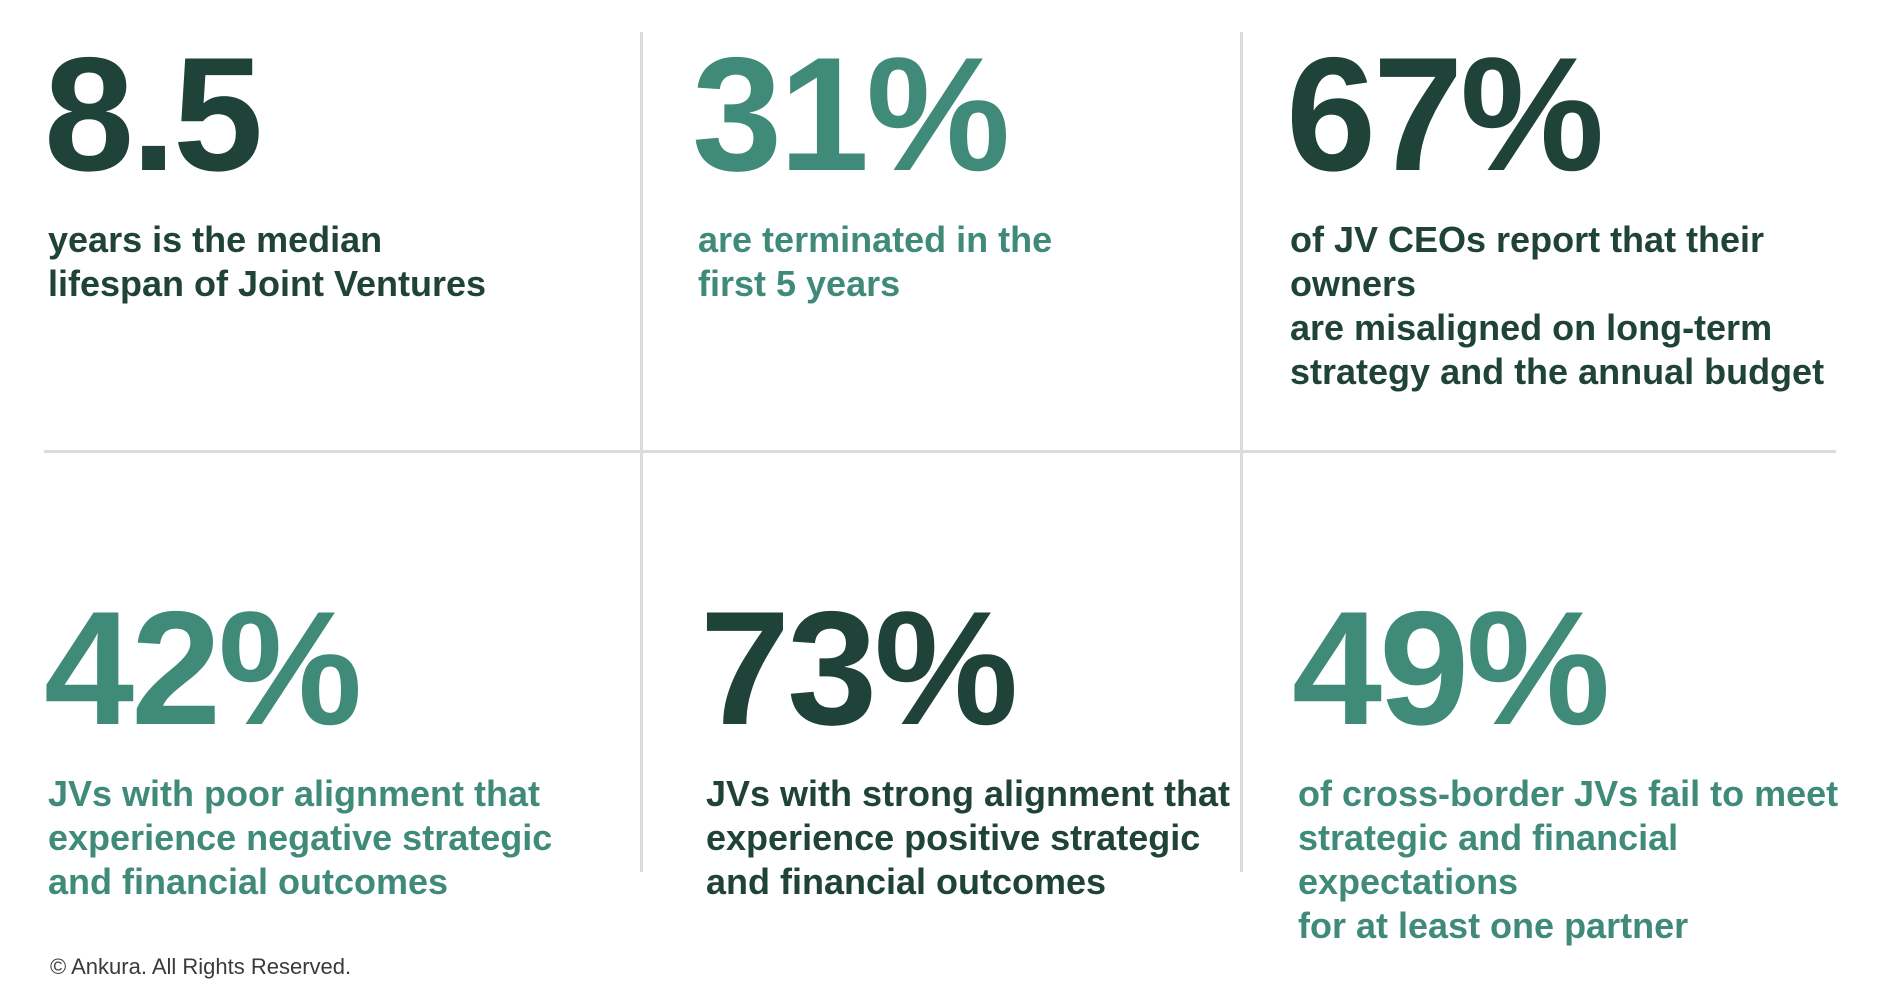 Image resolution: width=1900 pixels, height=1004 pixels. What do you see at coordinates (203, 668) in the screenshot?
I see `stat-value: 42%` at bounding box center [203, 668].